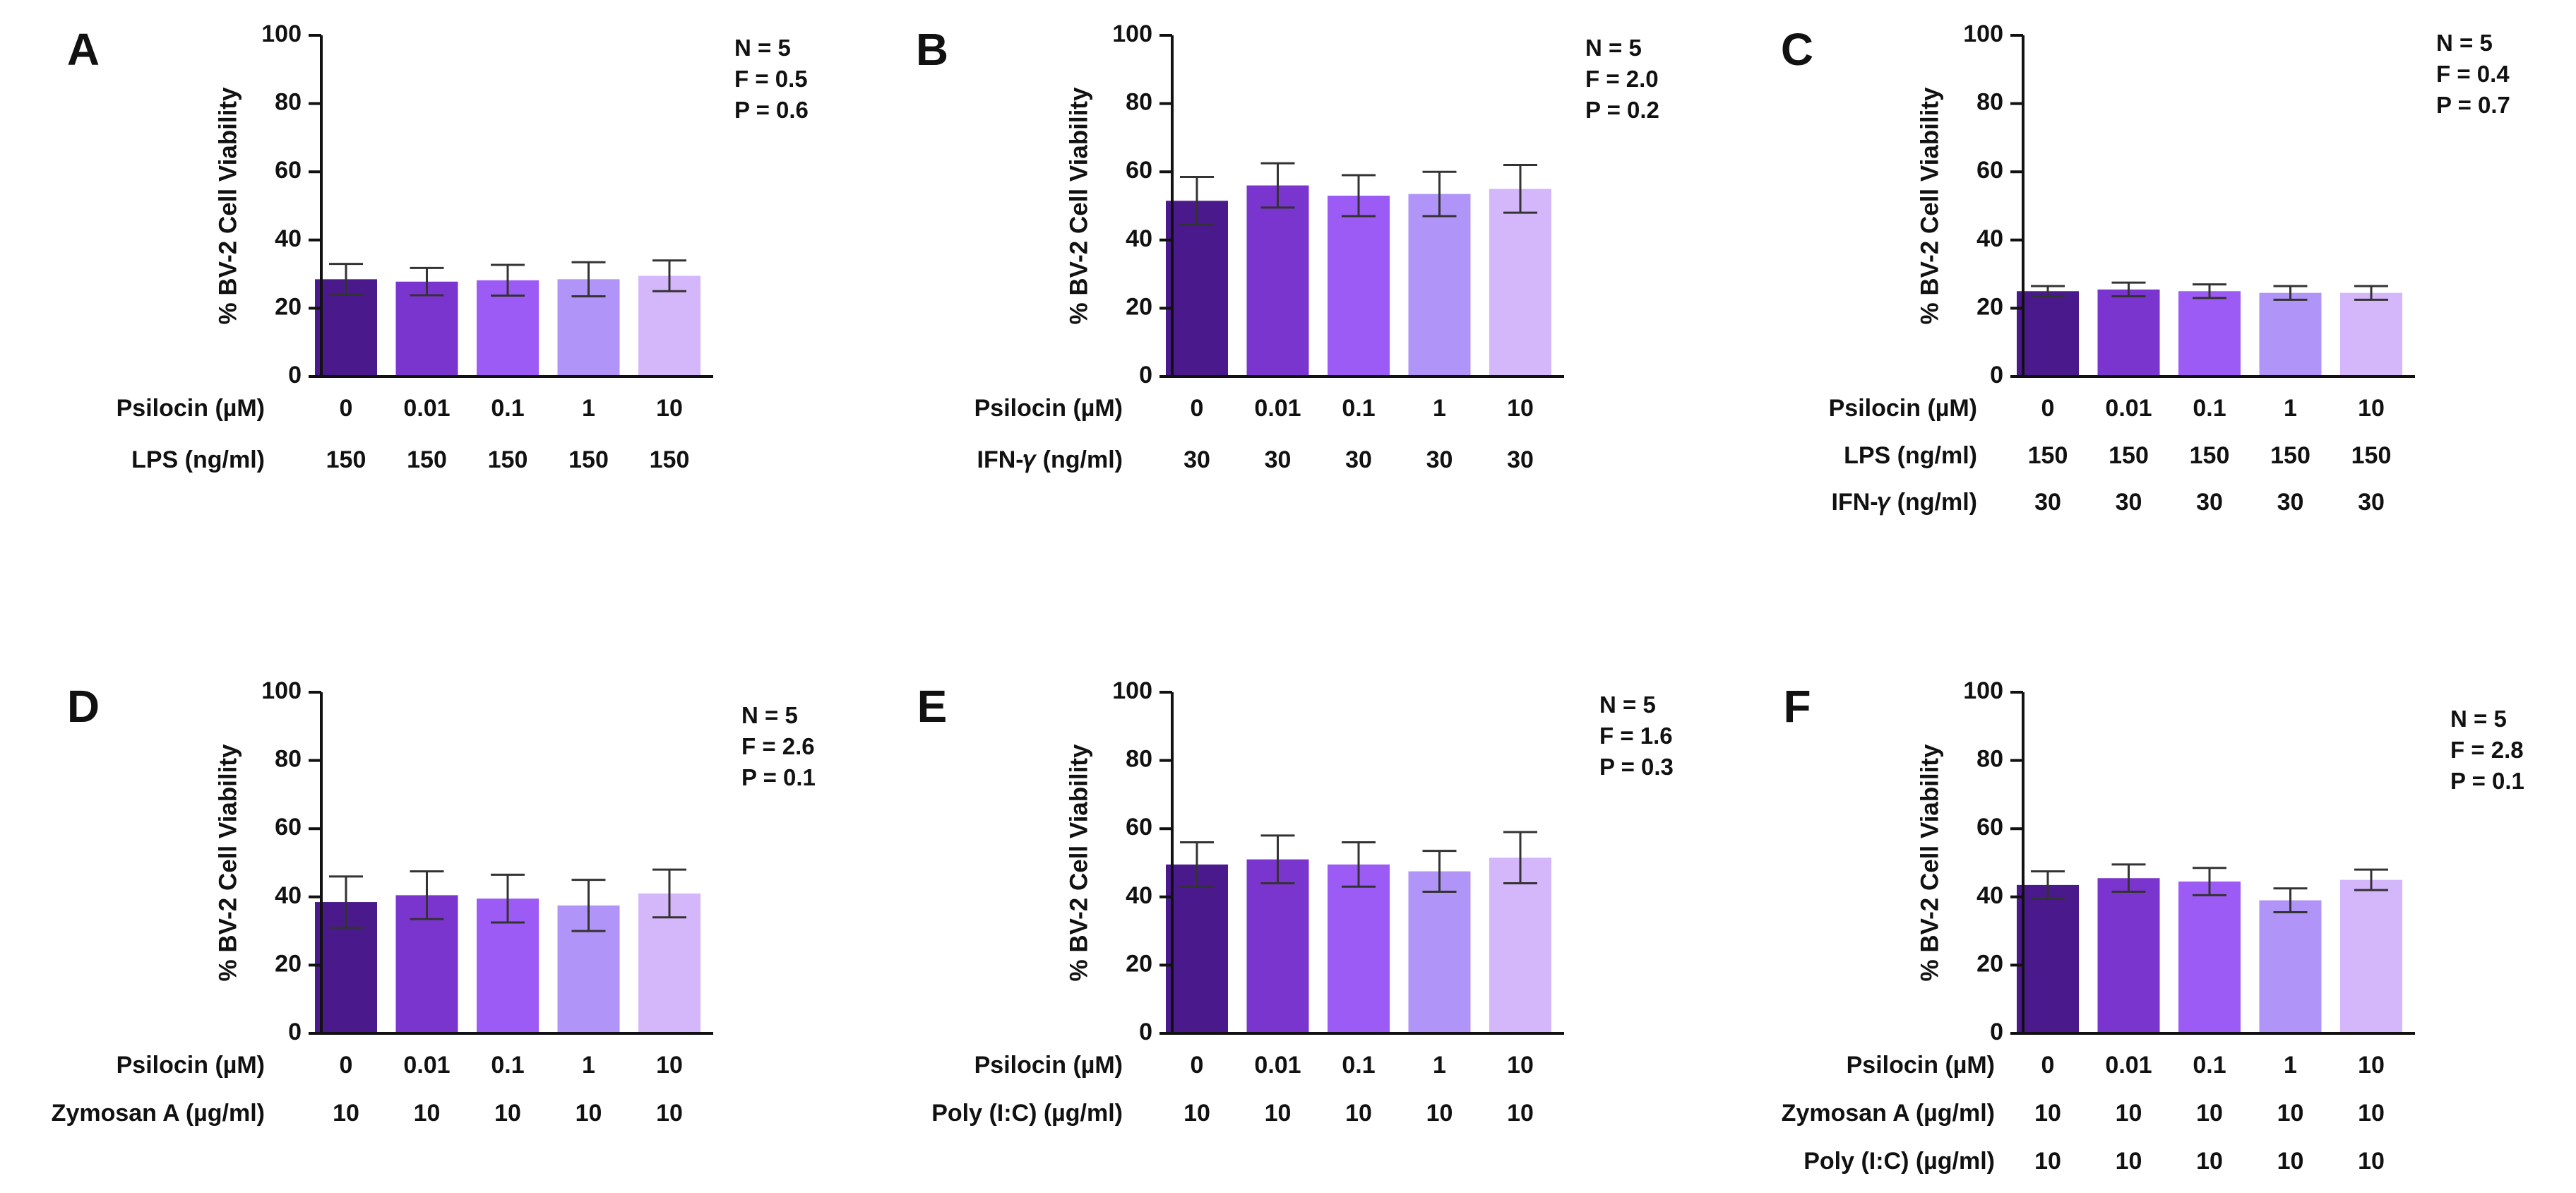 This screenshot has width=2576, height=1193. Describe the element at coordinates (771, 79) in the screenshot. I see `stat-f: F = 0.5` at that location.